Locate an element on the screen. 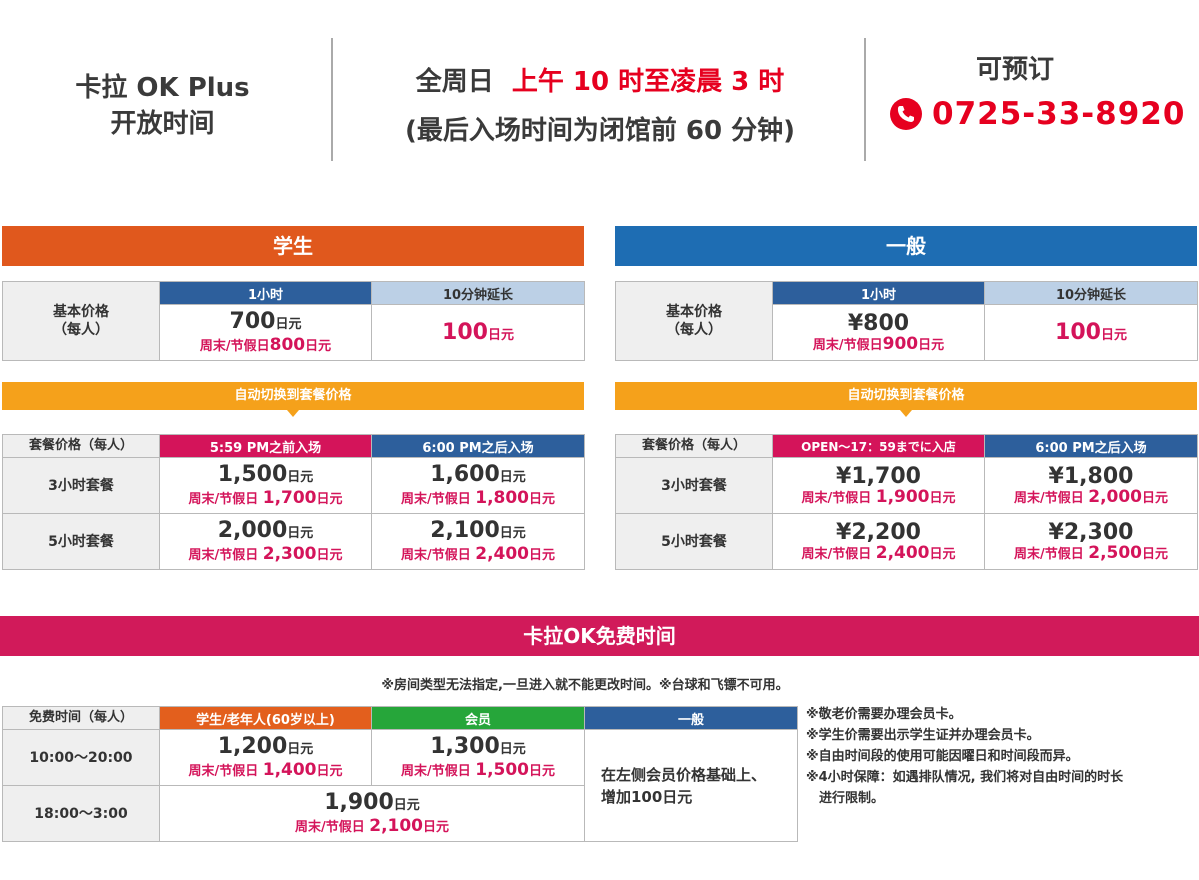  hours-title: 卡拉 OK Plus 开放时间 is located at coordinates (162, 106).